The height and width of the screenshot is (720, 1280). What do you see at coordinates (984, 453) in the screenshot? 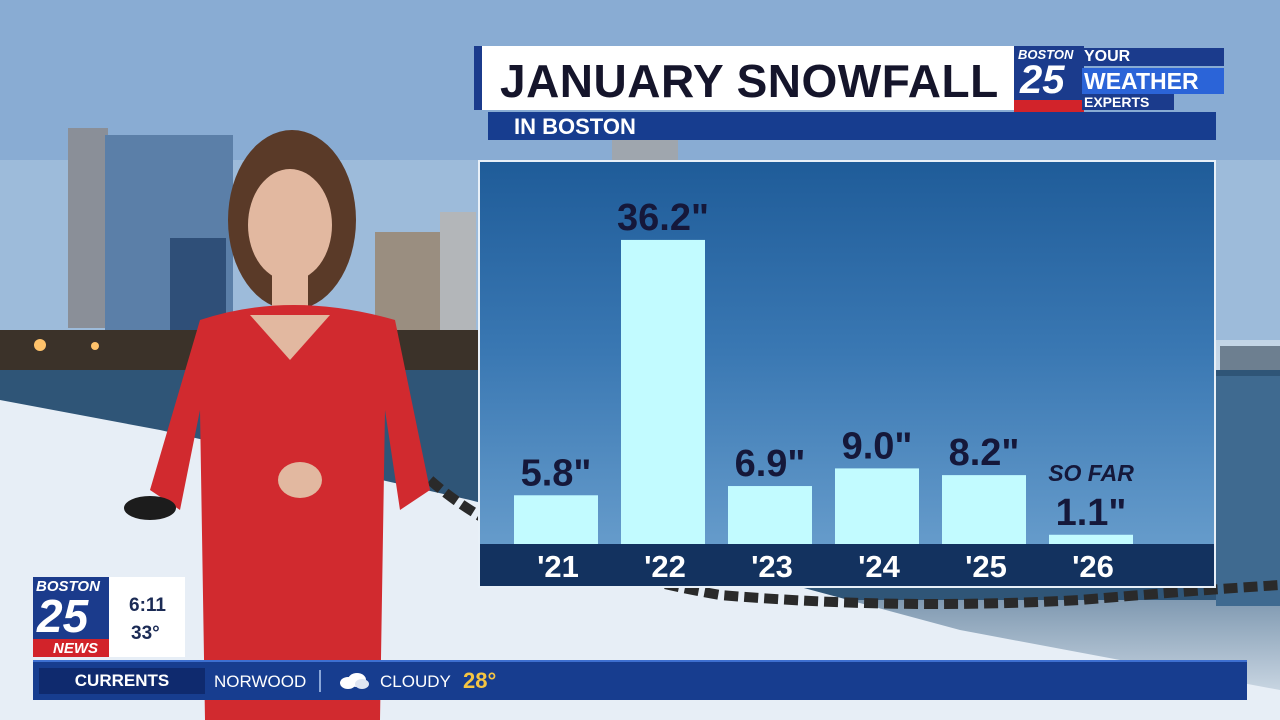
I see `data-label: 8.2"` at bounding box center [984, 453].